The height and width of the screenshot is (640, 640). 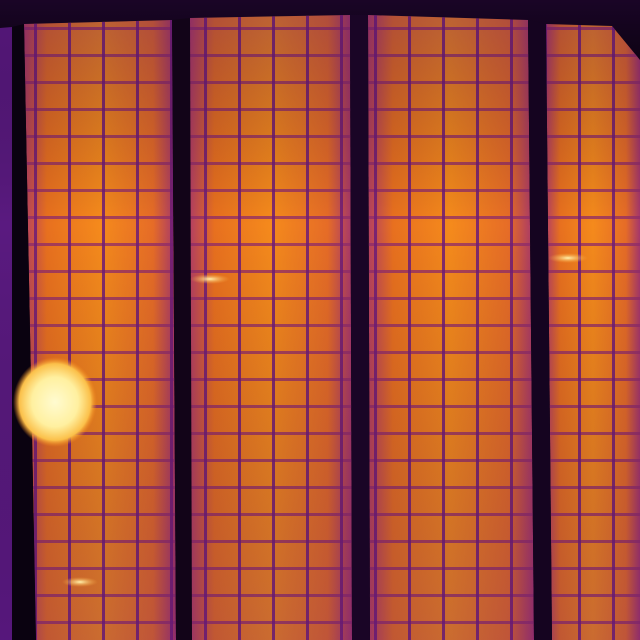 I want to click on hot-spot, so click(x=55, y=402).